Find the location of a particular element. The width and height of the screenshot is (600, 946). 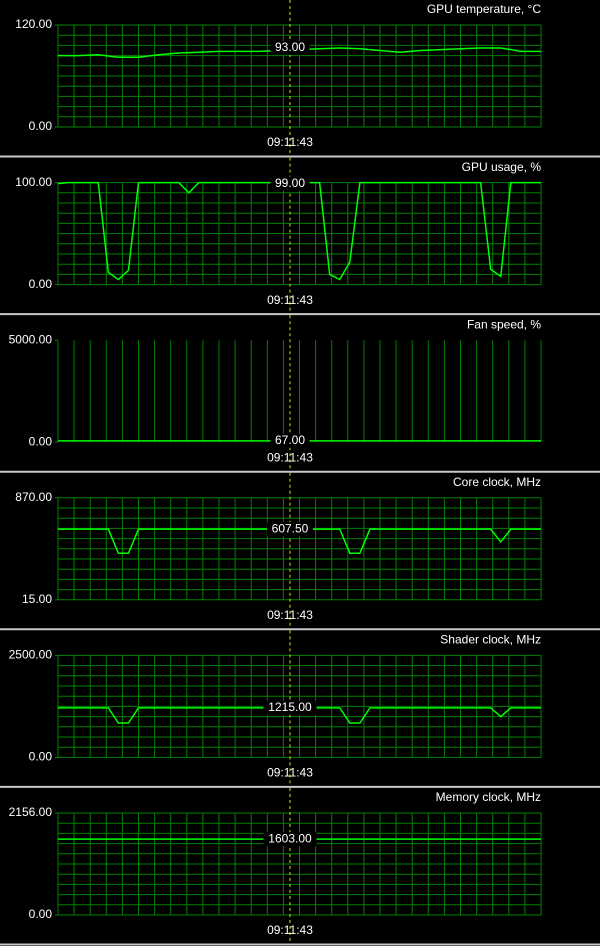

y-tick-label: 5000.00 is located at coordinates (31, 339).